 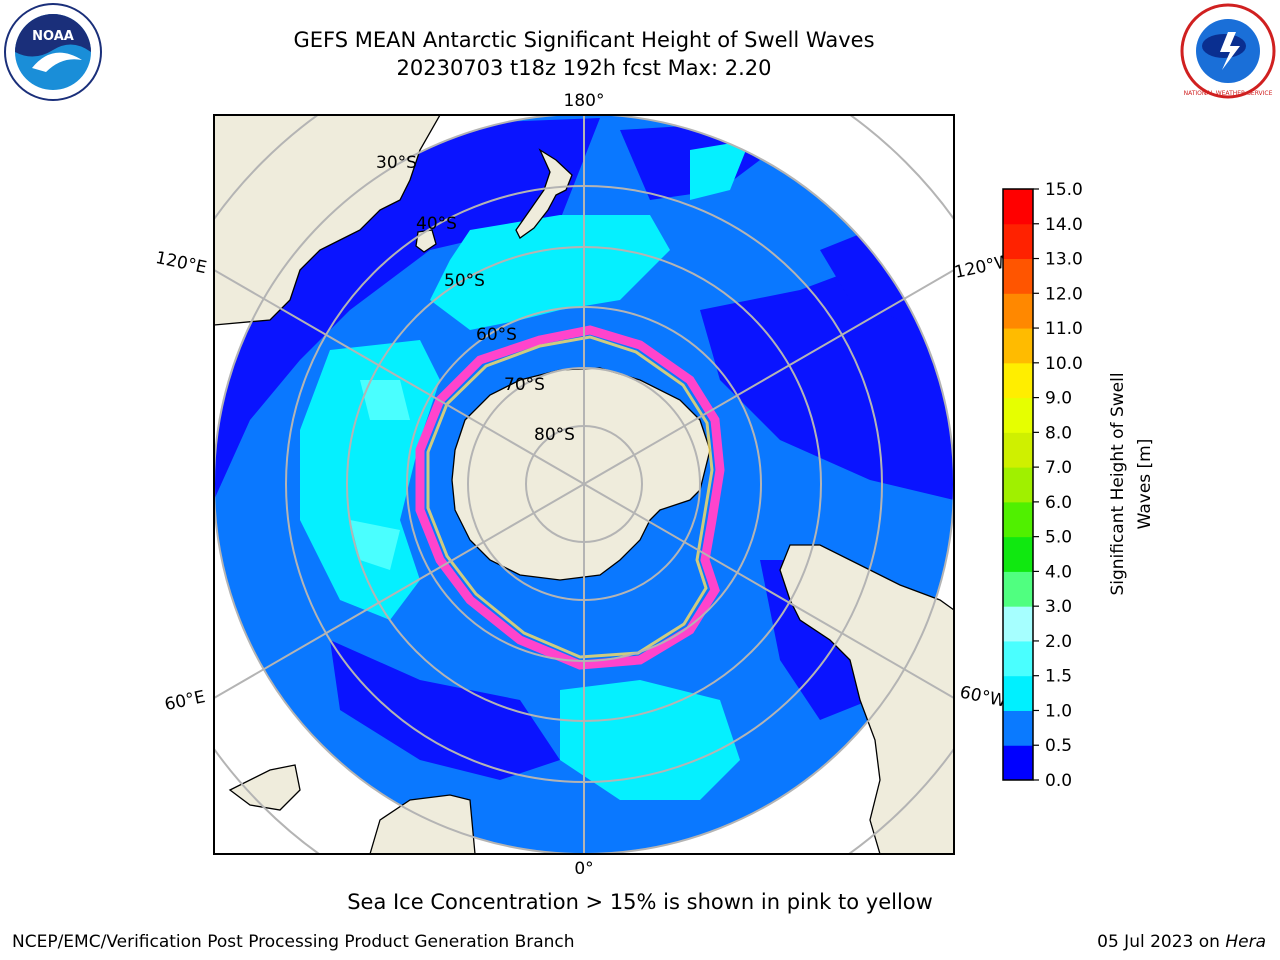 I want to click on noaa-logo: NOAA, so click(x=53, y=52).